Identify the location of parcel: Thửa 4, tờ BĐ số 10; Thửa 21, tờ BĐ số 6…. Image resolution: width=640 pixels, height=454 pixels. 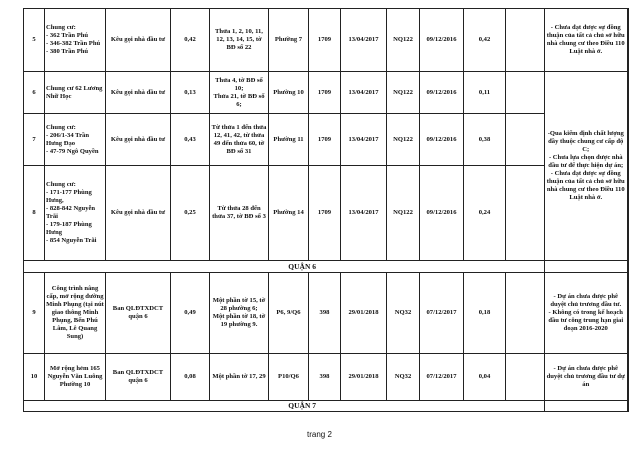
(239, 92).